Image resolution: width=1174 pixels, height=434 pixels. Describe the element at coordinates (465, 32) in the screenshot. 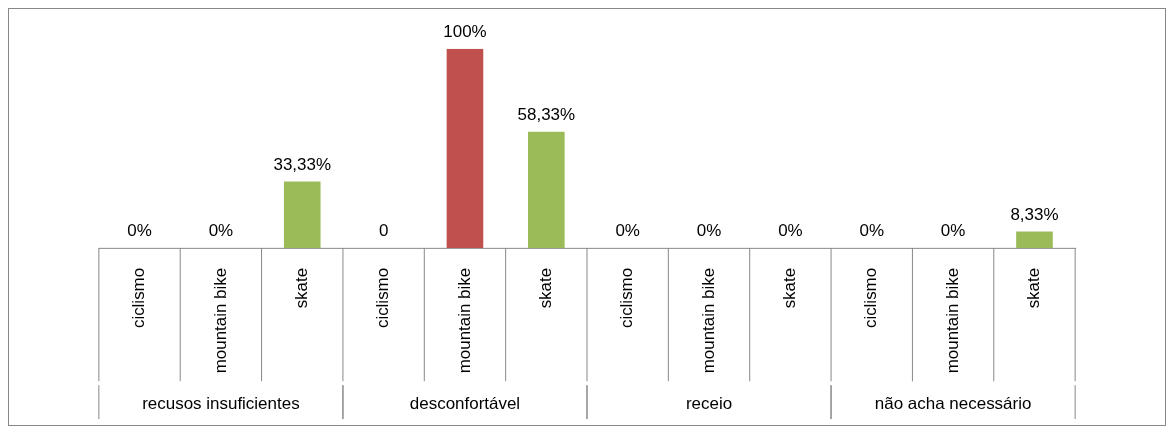

I see `data-label: 100%` at that location.